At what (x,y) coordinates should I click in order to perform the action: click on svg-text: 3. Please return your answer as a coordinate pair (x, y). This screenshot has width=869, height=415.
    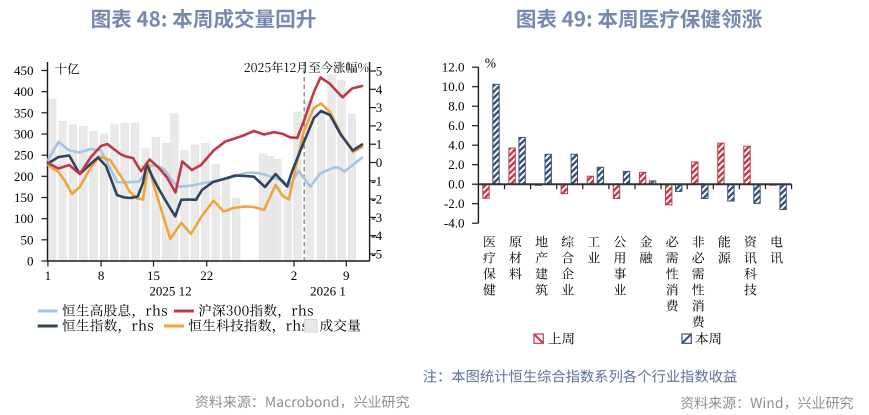
    Looking at the image, I should click on (379, 107).